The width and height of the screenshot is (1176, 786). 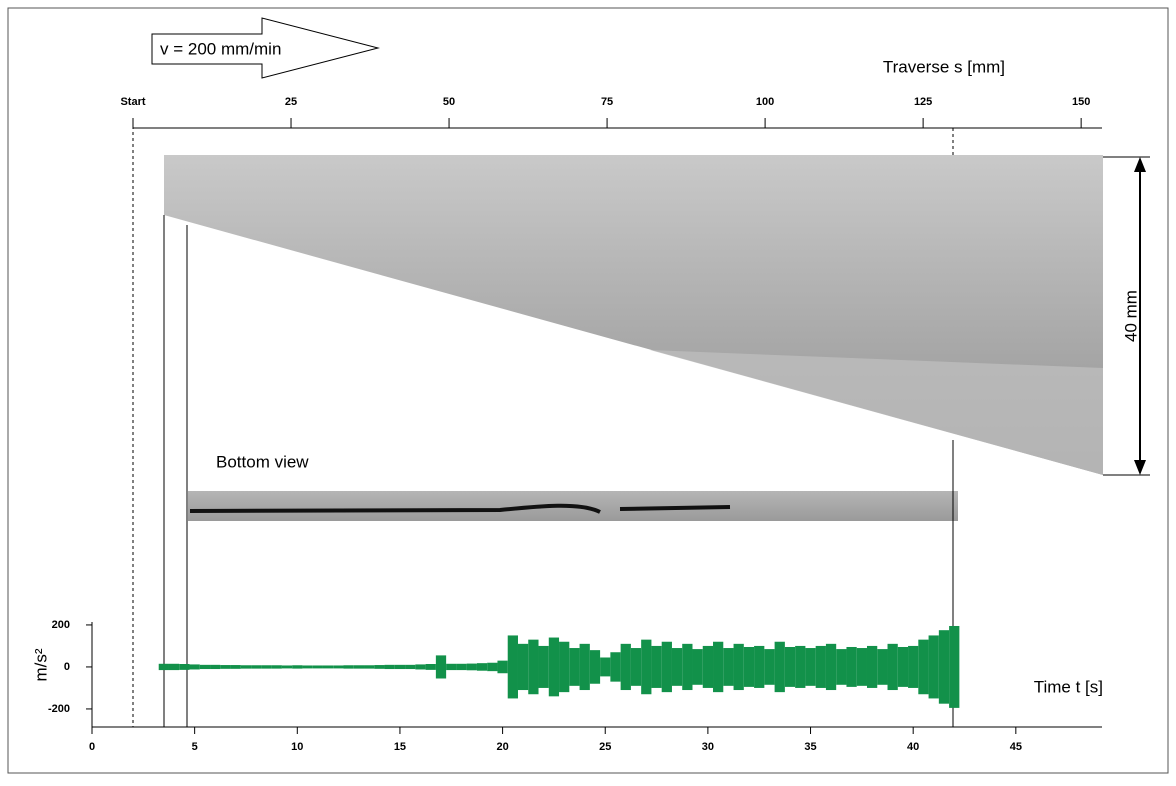 What do you see at coordinates (40, 664) in the screenshot?
I see `y-axis-title: m/s²` at bounding box center [40, 664].